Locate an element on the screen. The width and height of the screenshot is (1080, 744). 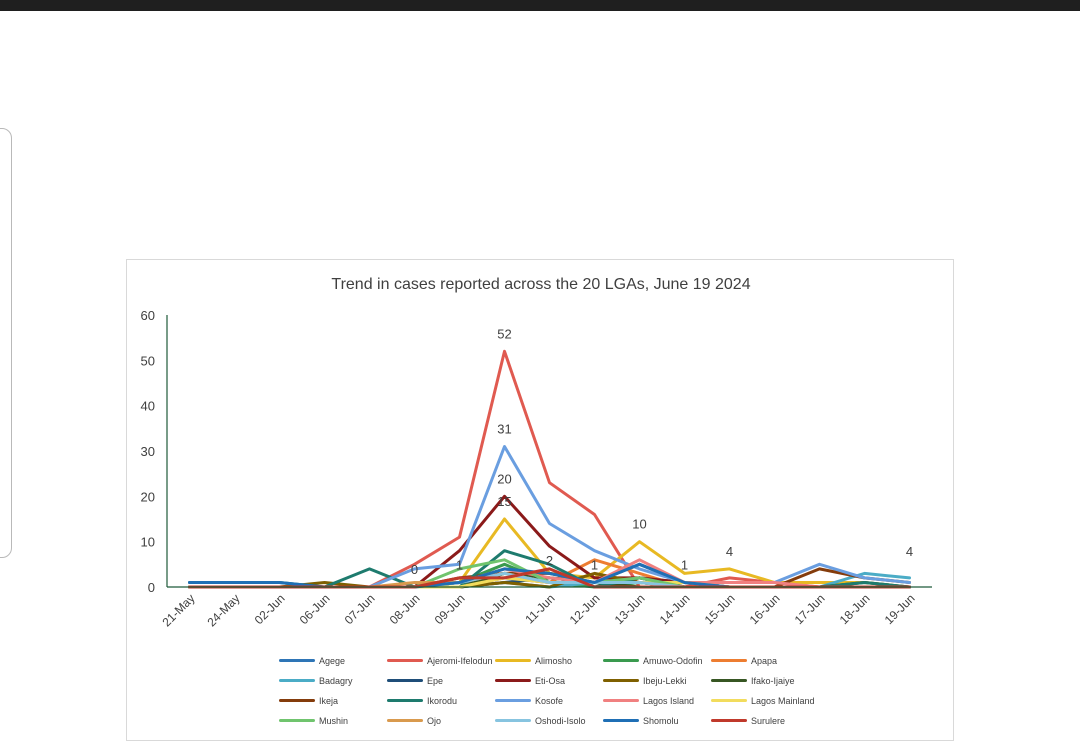
legend-label: Ajeromi-Ifelodun is located at coordinates (460, 660).